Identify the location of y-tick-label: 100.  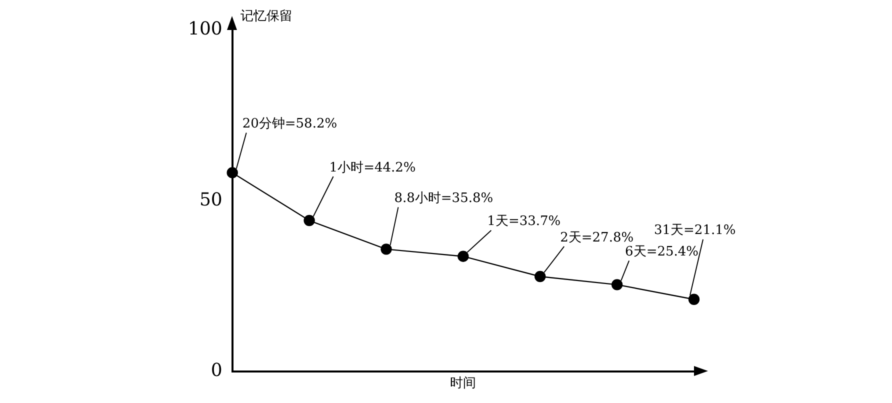
(205, 29).